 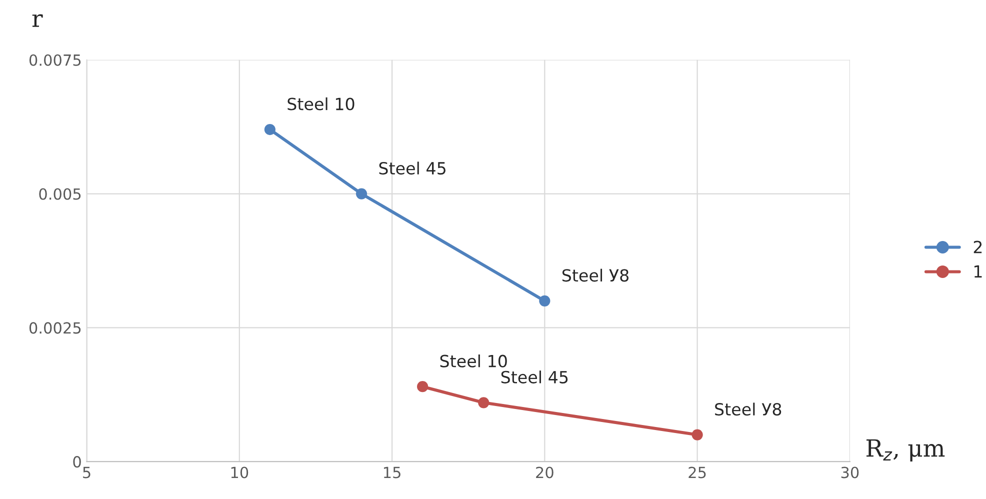 What do you see at coordinates (86, 472) in the screenshot?
I see `x-tick-label: 5` at bounding box center [86, 472].